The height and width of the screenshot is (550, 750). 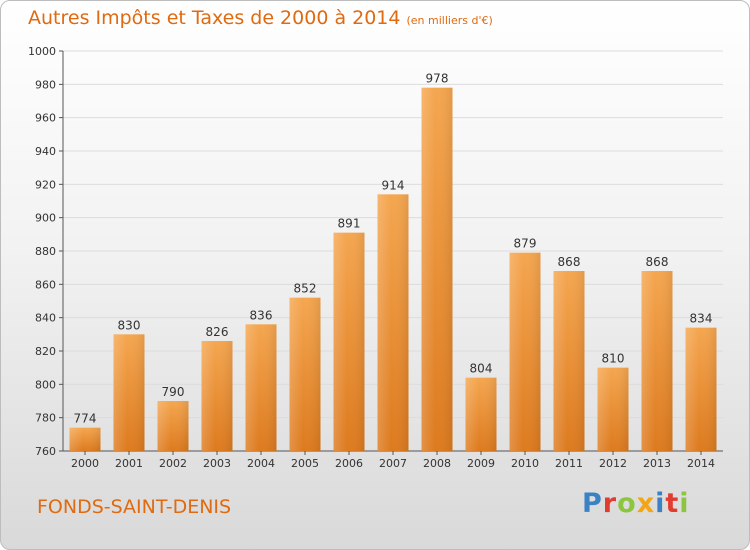 I want to click on data-label: 834, so click(x=701, y=319).